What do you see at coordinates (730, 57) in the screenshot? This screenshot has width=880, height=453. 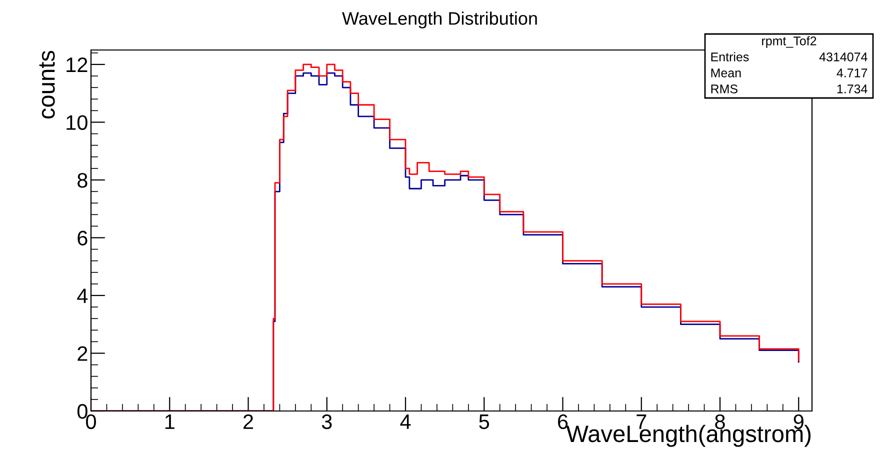 I see `annotation: Entries` at bounding box center [730, 57].